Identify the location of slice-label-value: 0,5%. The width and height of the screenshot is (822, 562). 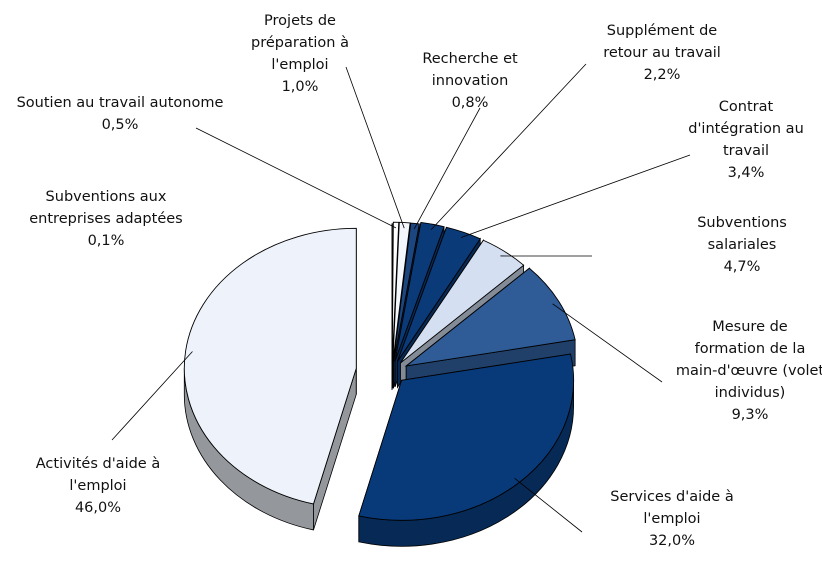
(120, 125).